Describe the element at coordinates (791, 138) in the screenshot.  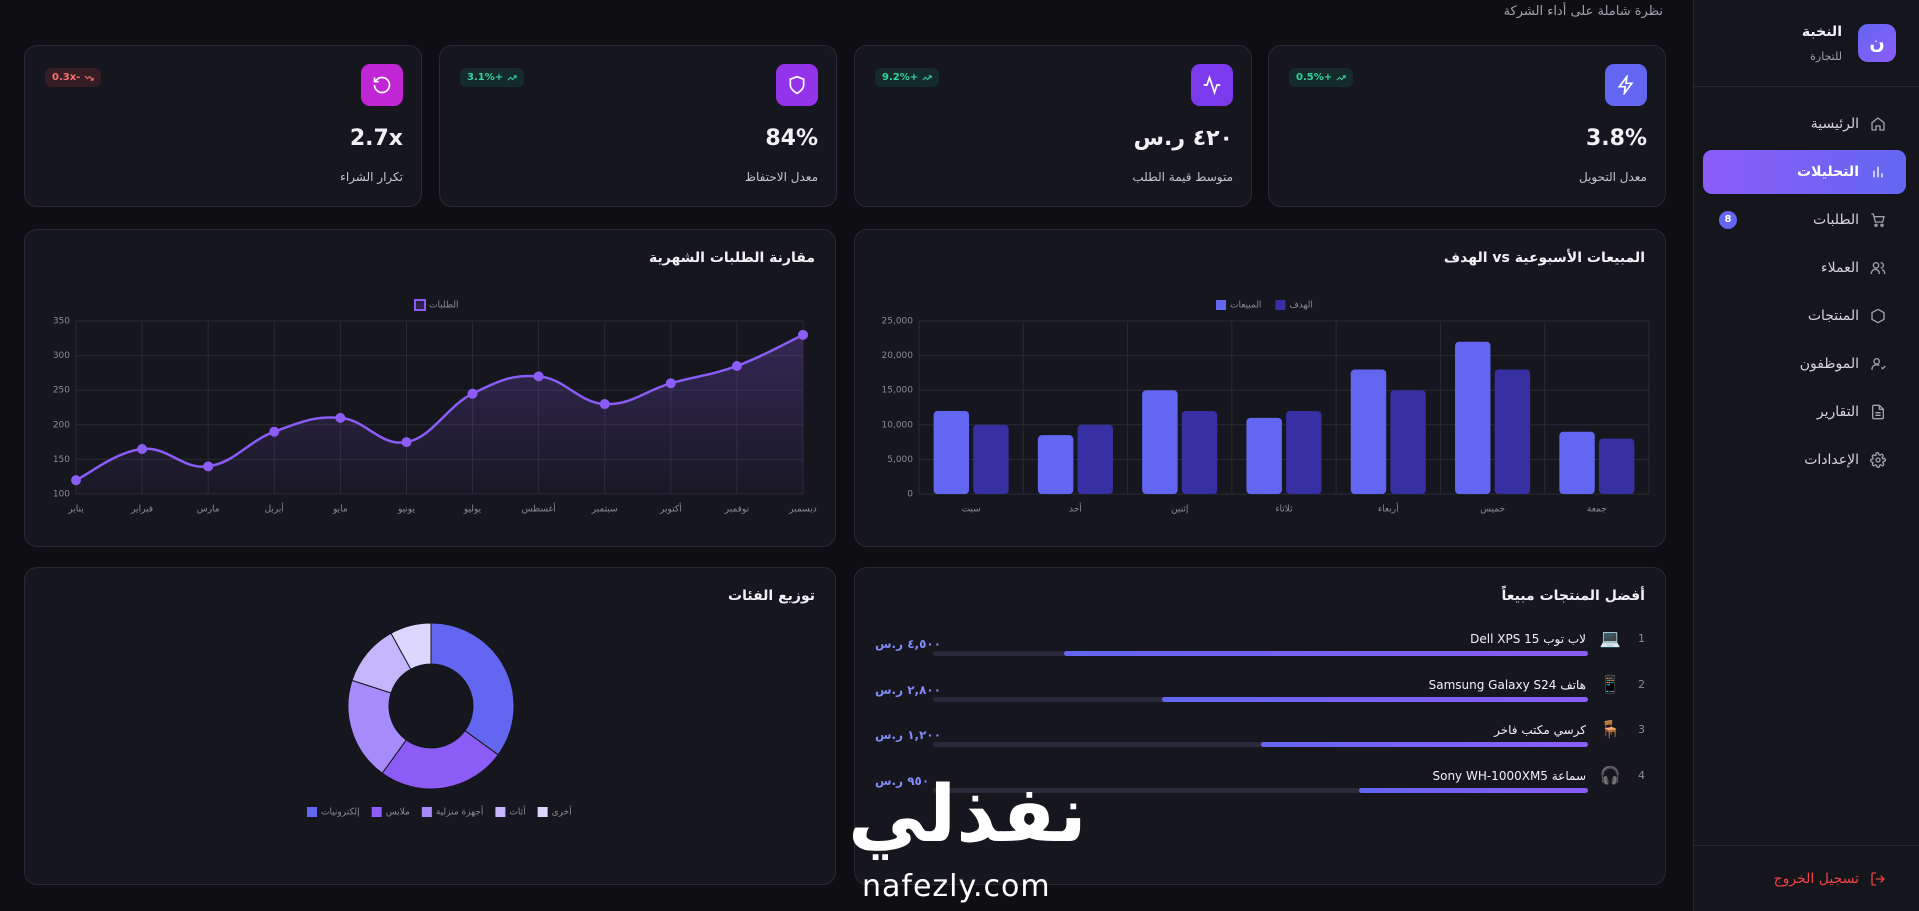
I see `kpi-value: 84%` at that location.